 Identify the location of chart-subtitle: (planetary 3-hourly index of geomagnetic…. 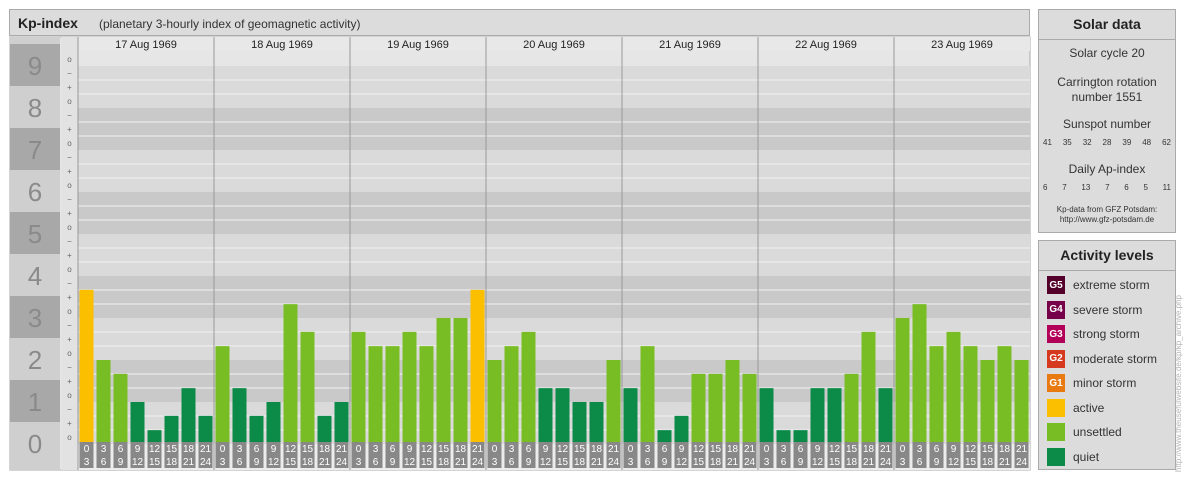
(230, 24).